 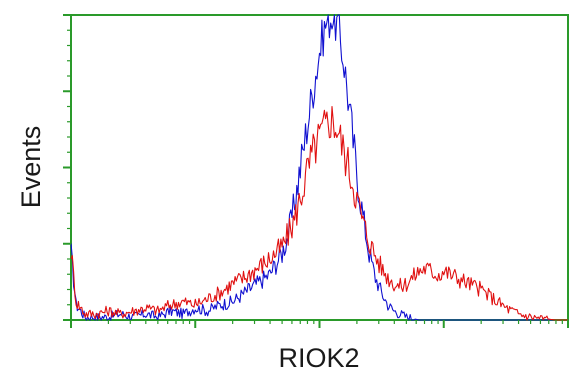 I want to click on y-axis-label: Events, so click(x=31, y=167).